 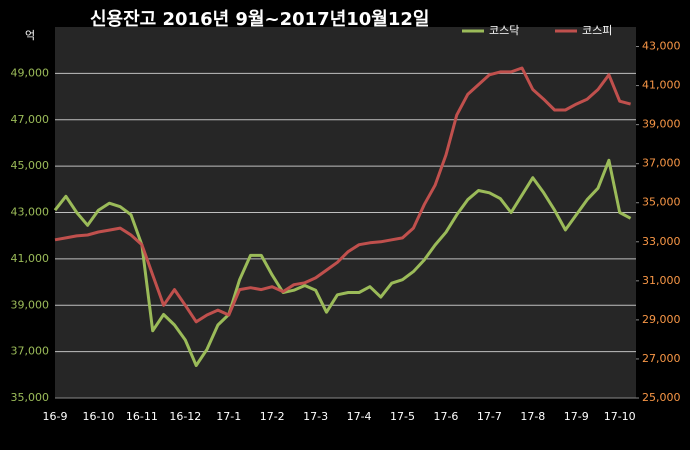 What do you see at coordinates (315, 416) in the screenshot?
I see `x-tick-label: 17-3` at bounding box center [315, 416].